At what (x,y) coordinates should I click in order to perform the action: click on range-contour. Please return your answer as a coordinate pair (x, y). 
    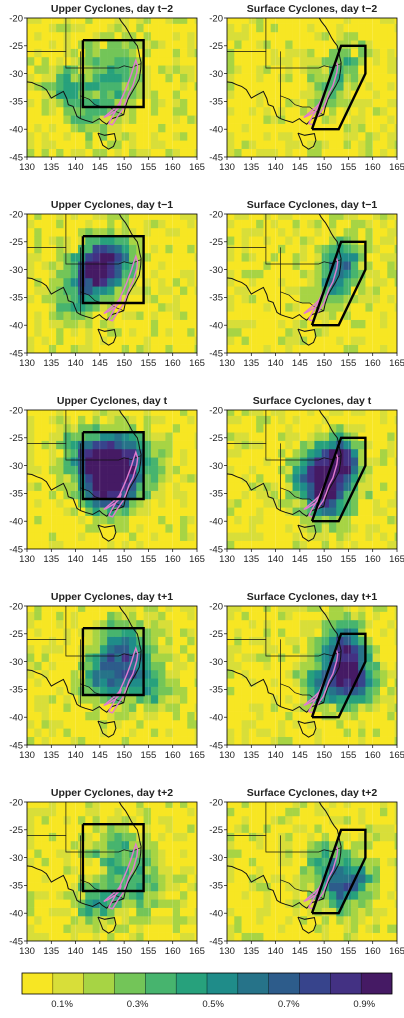
    Looking at the image, I should click on (112, 109).